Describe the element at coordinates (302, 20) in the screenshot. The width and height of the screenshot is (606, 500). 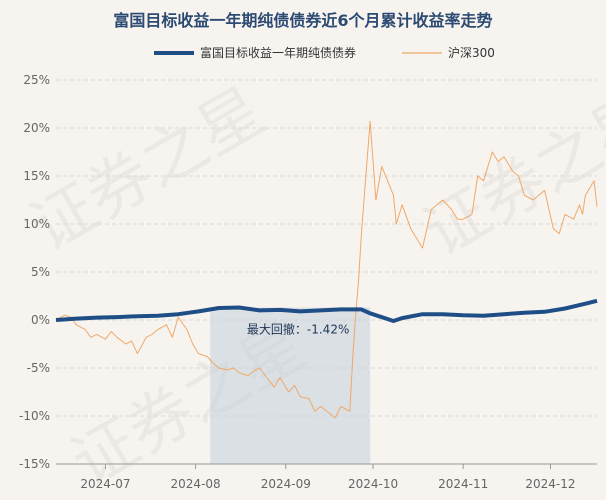
I see `chart-title: 富国目标收益一年期纯债债券近6个月累计收益率走势` at that location.